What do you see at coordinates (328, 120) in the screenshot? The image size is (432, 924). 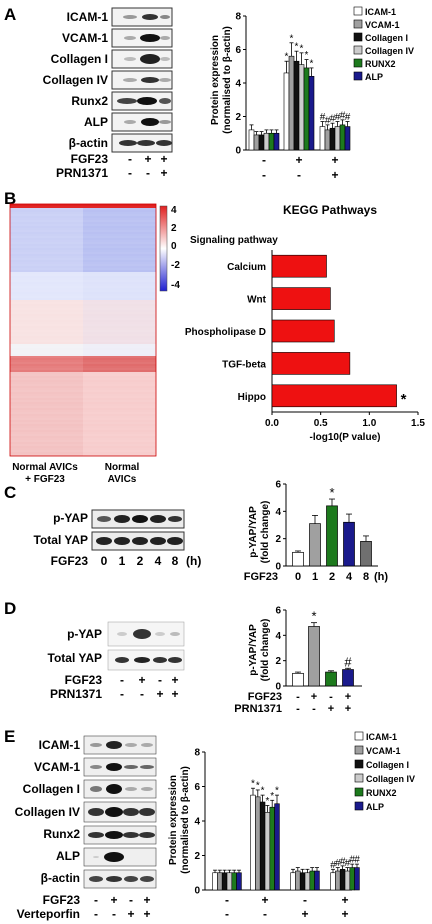 I see `panel-a-sig-mark: #` at bounding box center [328, 120].